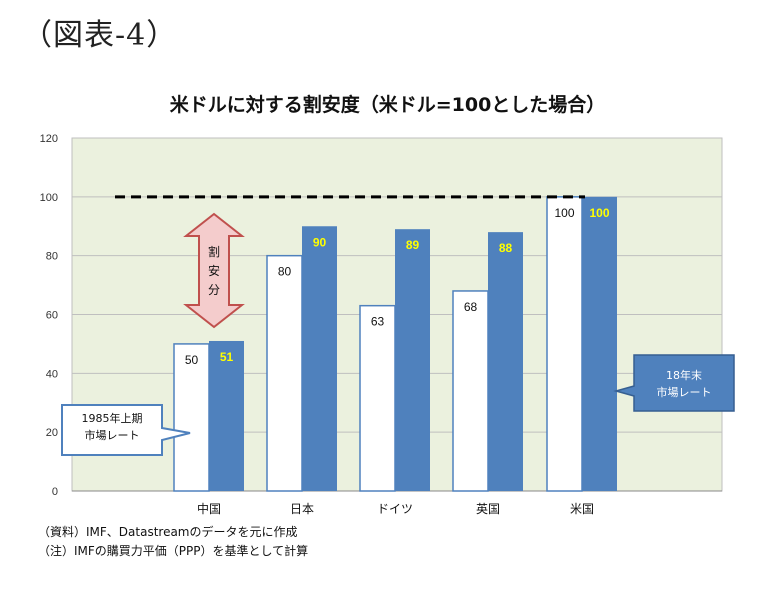 This screenshot has width=775, height=594. Describe the element at coordinates (506, 248) in the screenshot. I see `data-label: 88` at that location.